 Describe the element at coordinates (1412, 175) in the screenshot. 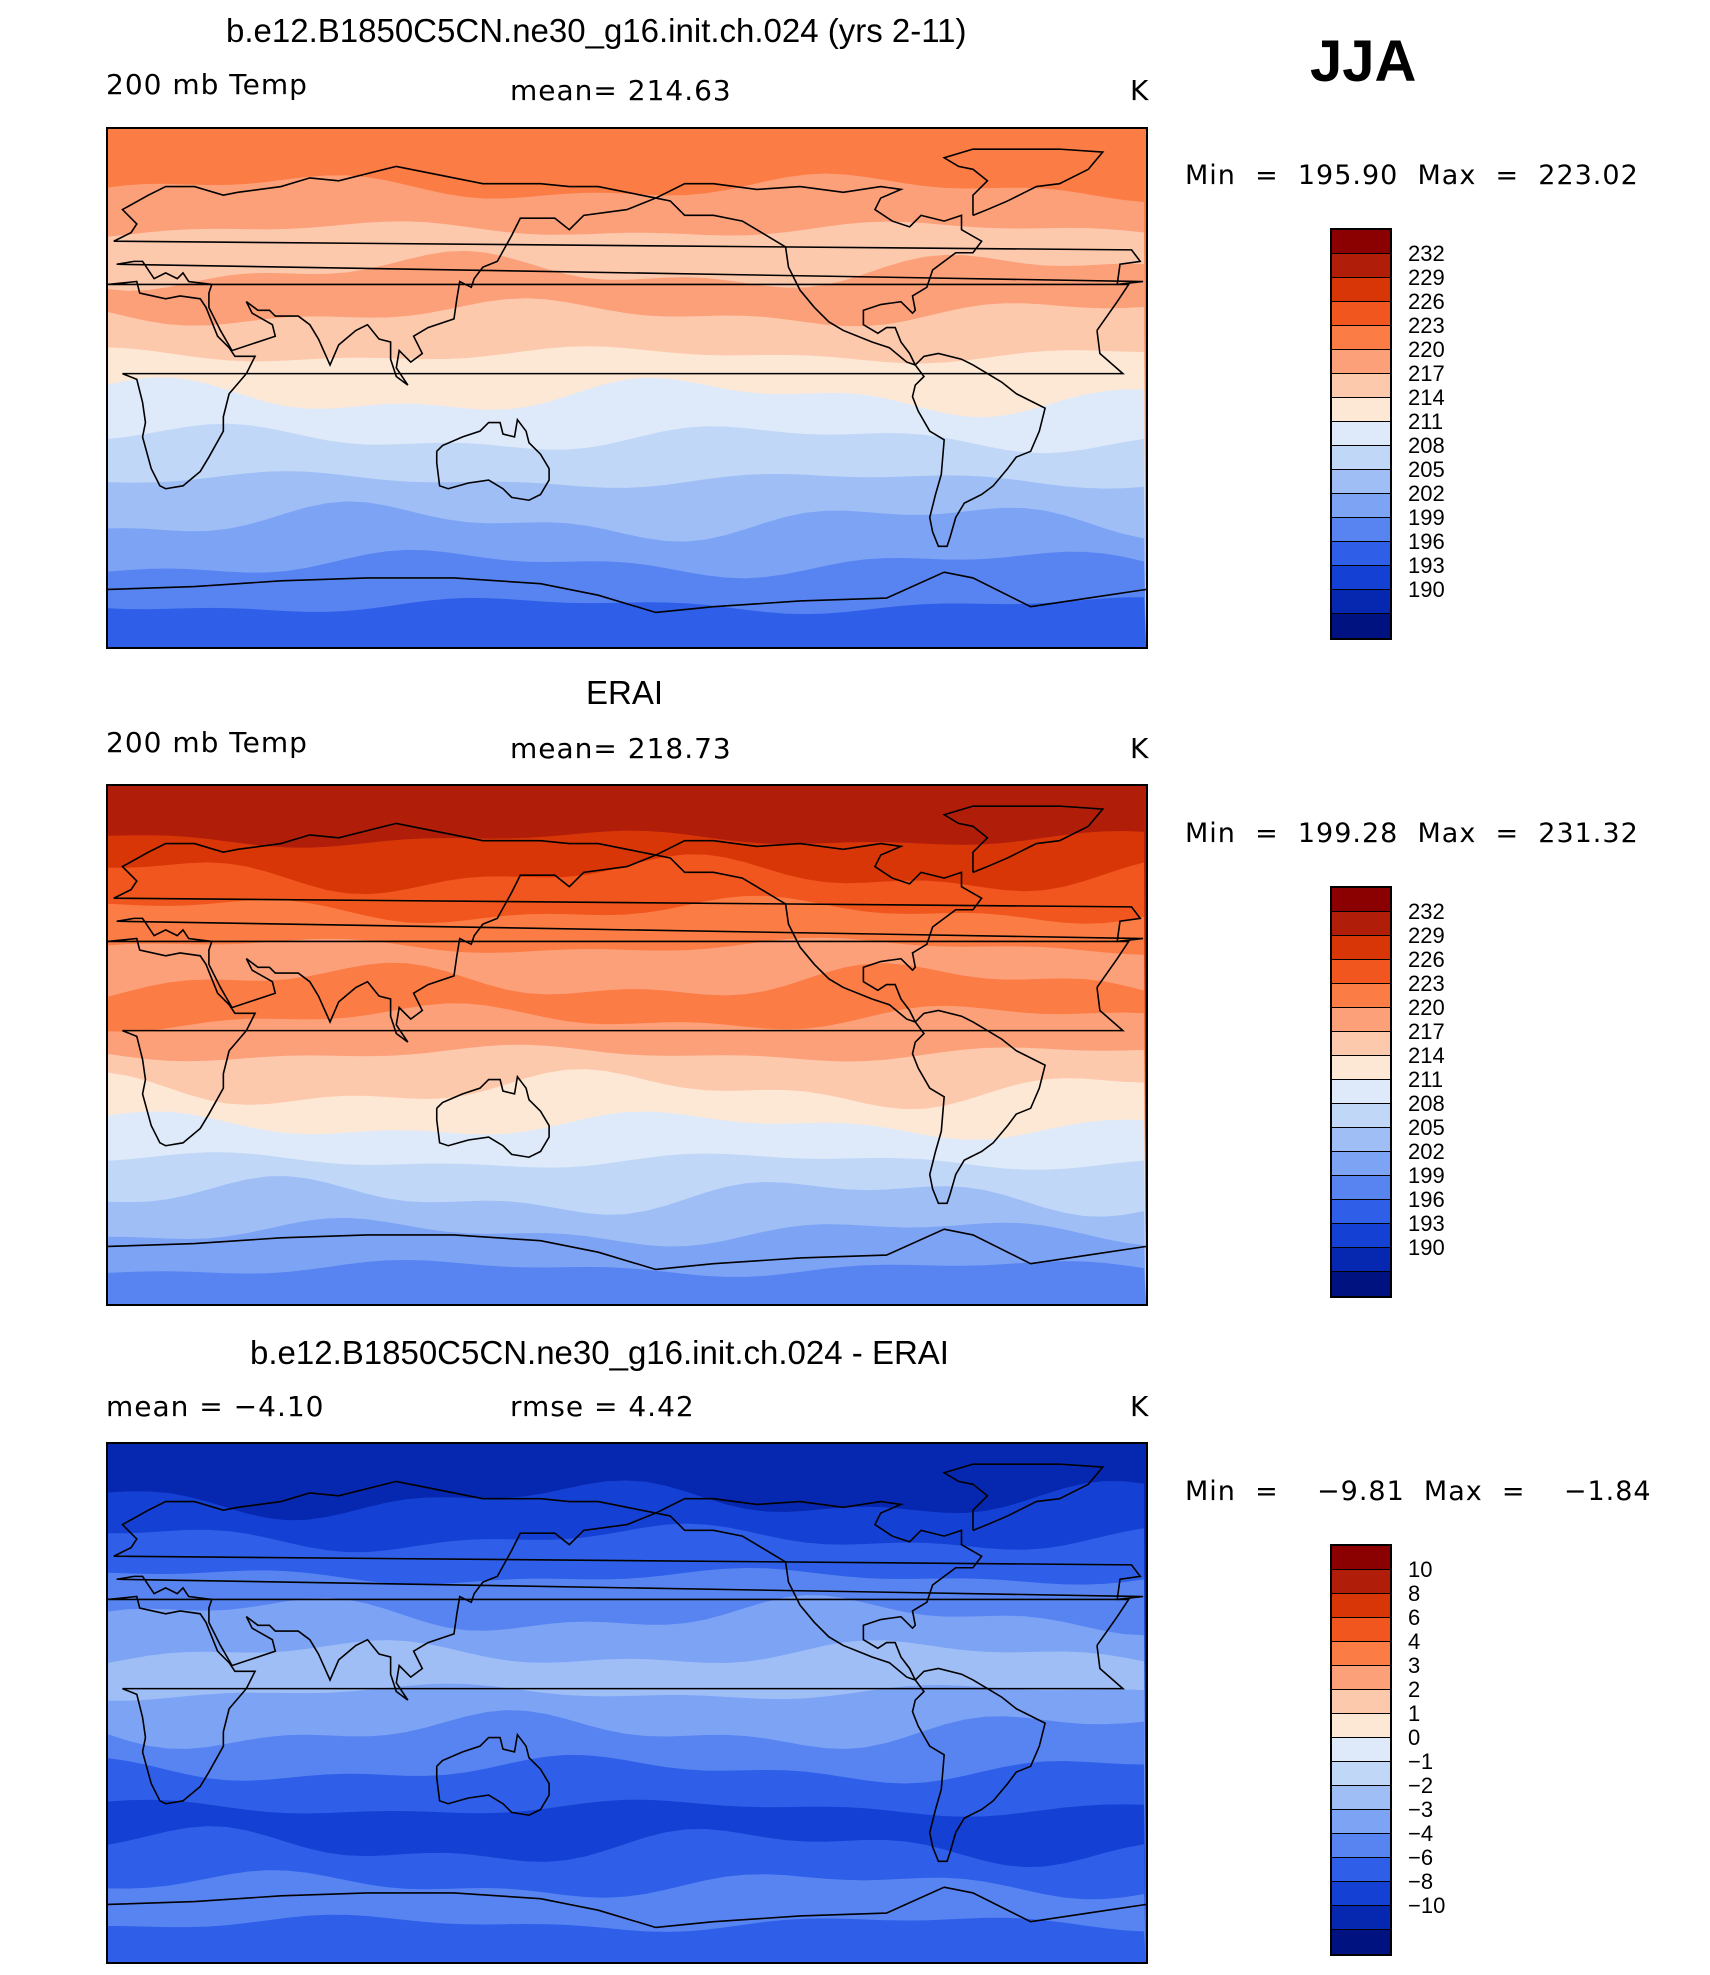

I see `panel-1-minmax: Min = 195.90 Max = 223.02` at that location.